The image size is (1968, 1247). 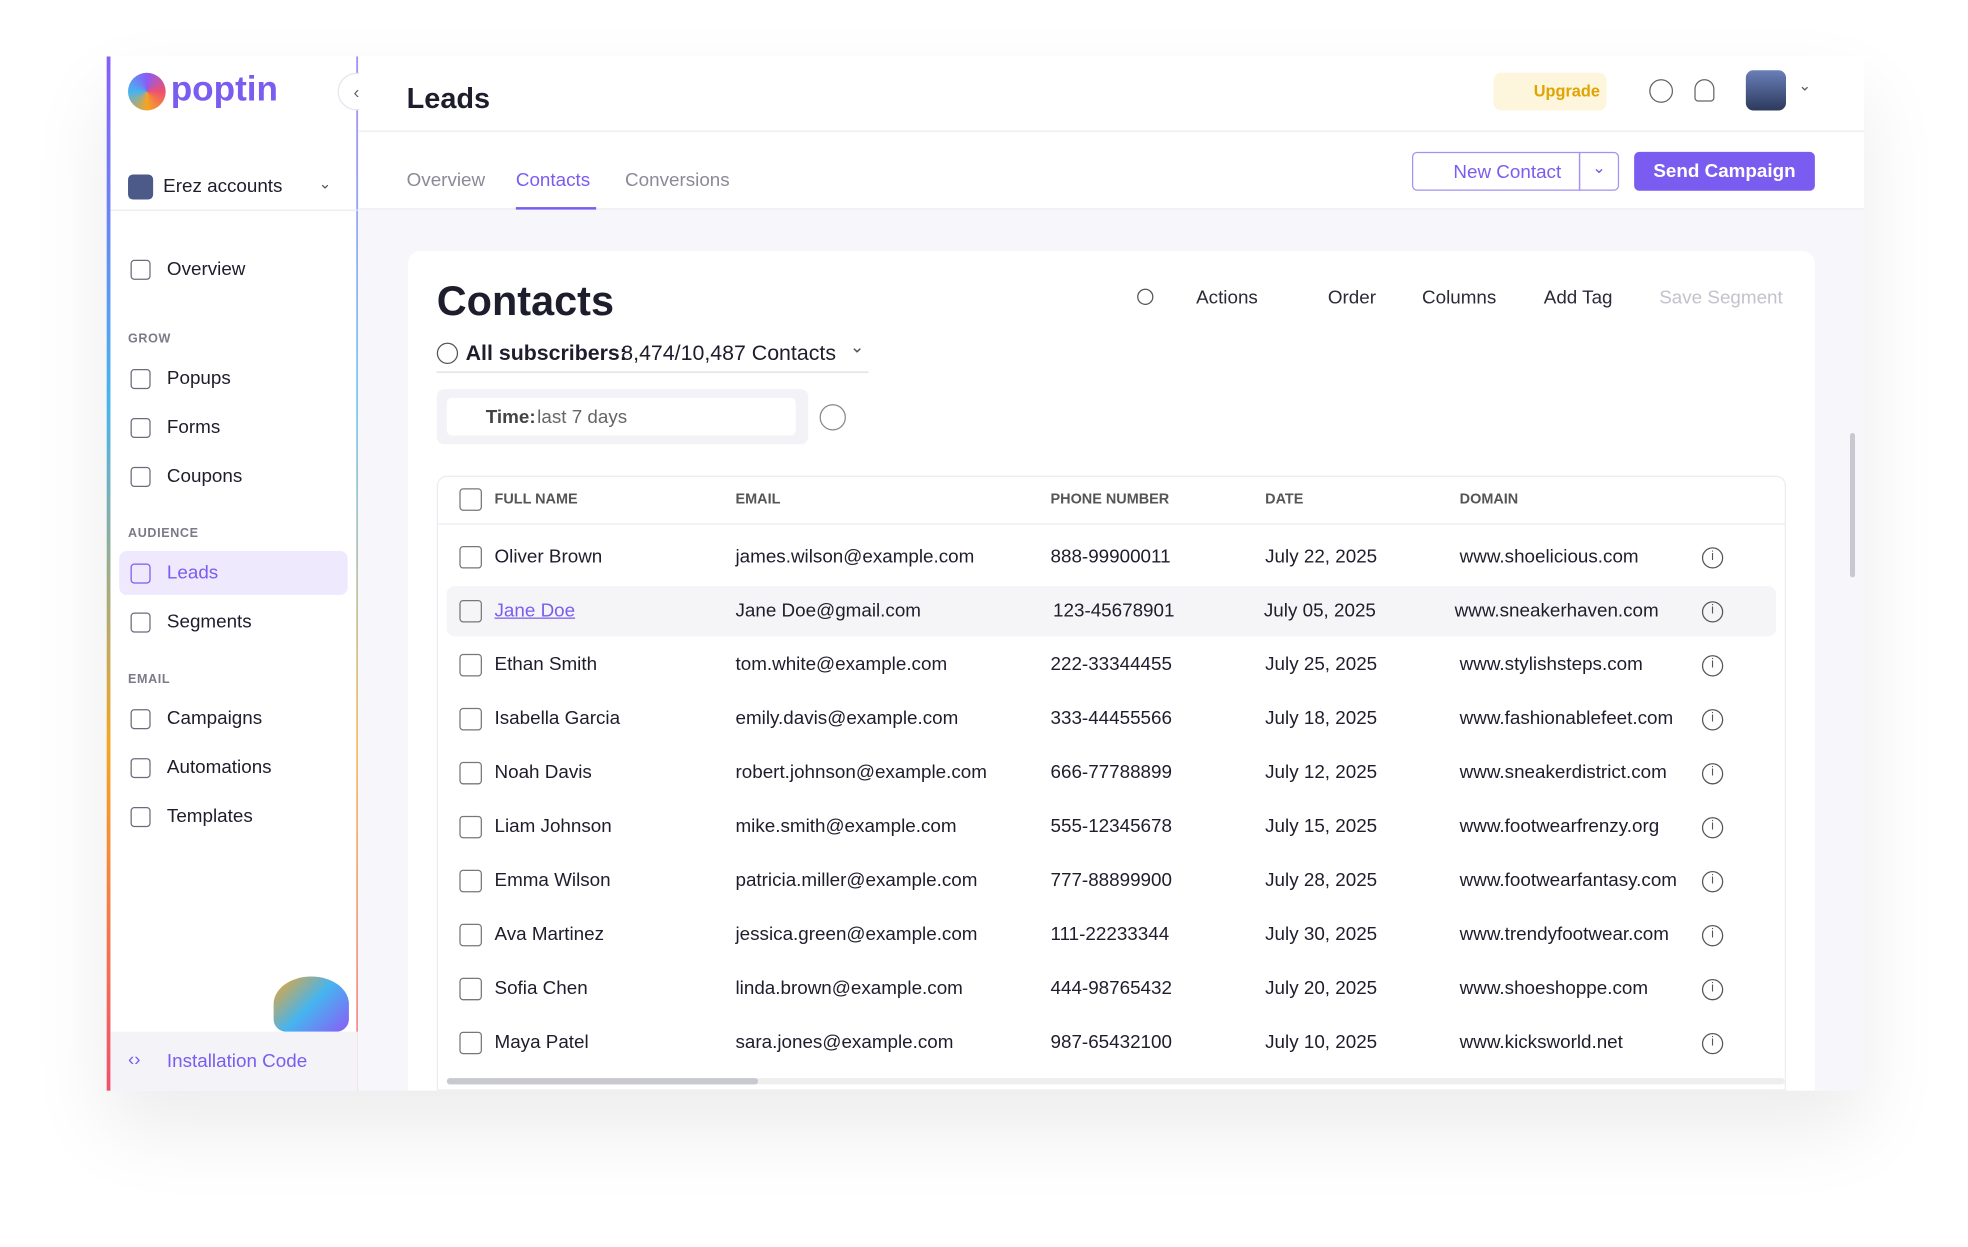 What do you see at coordinates (1704, 90) in the screenshot?
I see `bell-icon` at bounding box center [1704, 90].